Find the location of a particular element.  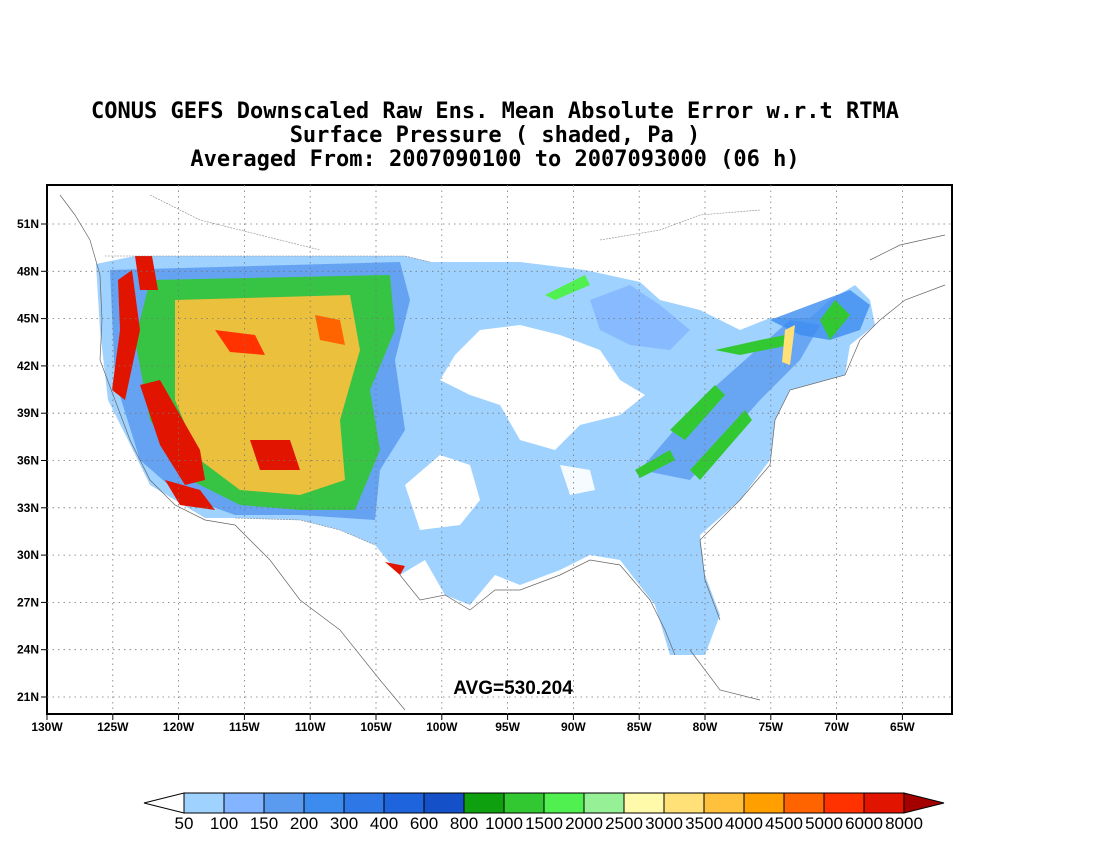

low-error-area-plains is located at coordinates (542, 387).